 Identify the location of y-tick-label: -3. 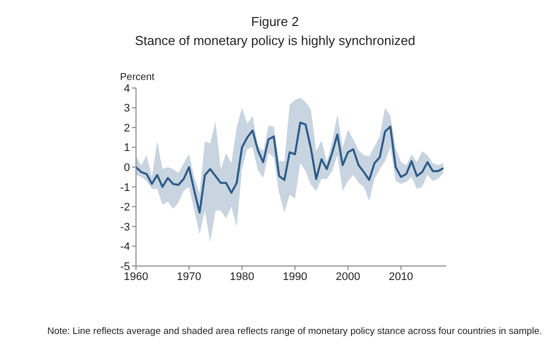
(125, 227).